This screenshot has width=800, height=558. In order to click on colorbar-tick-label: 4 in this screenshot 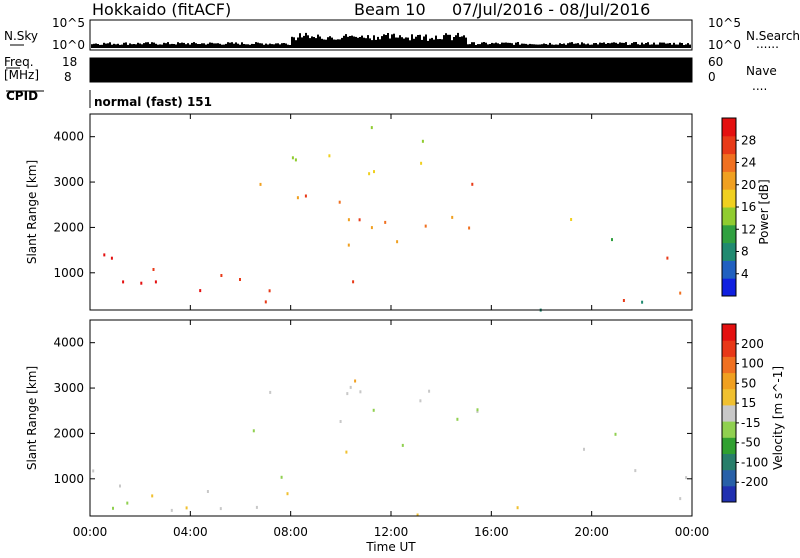, I will do `click(745, 274)`.